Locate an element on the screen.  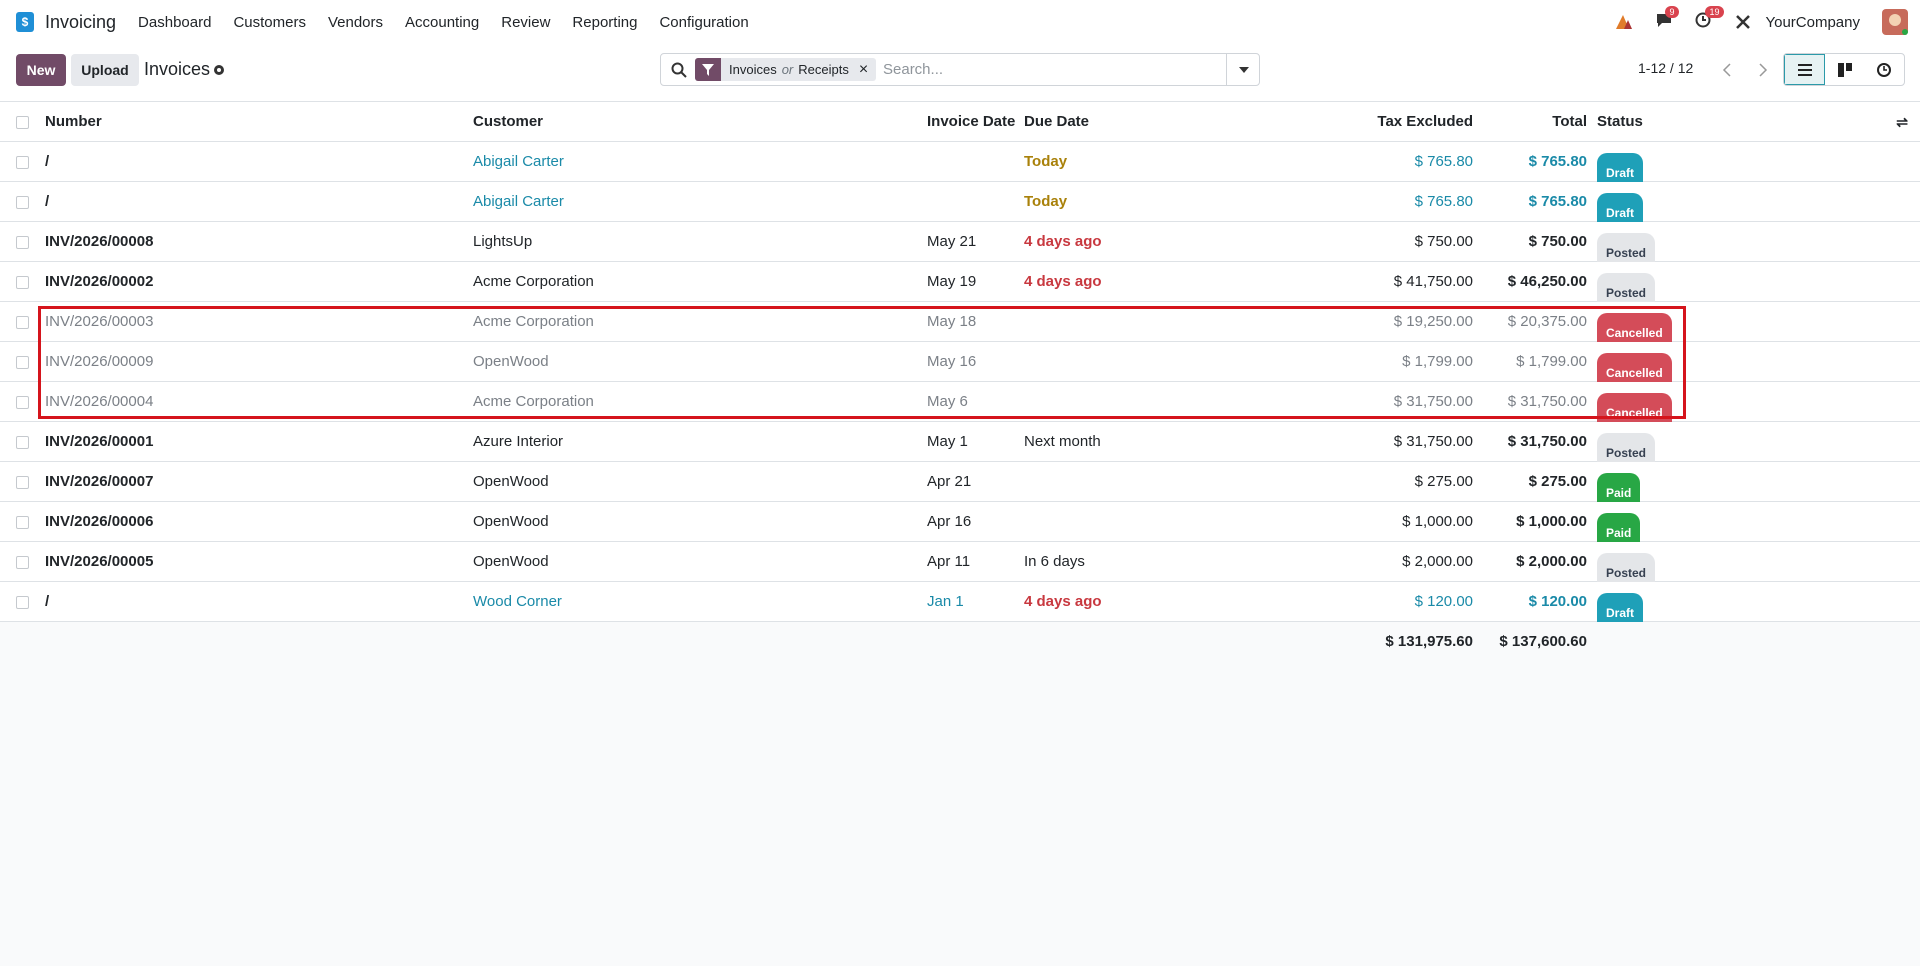
cell: $ 1,000.00 is located at coordinates (1437, 521).